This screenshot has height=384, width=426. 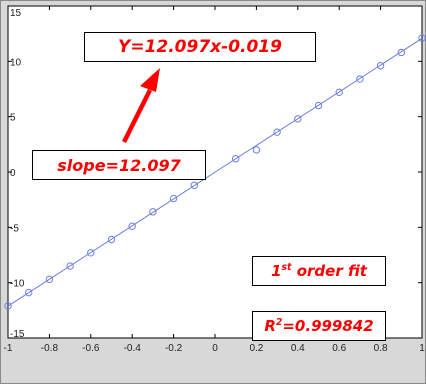 I want to click on annotation-arrow-head, so click(x=150, y=80).